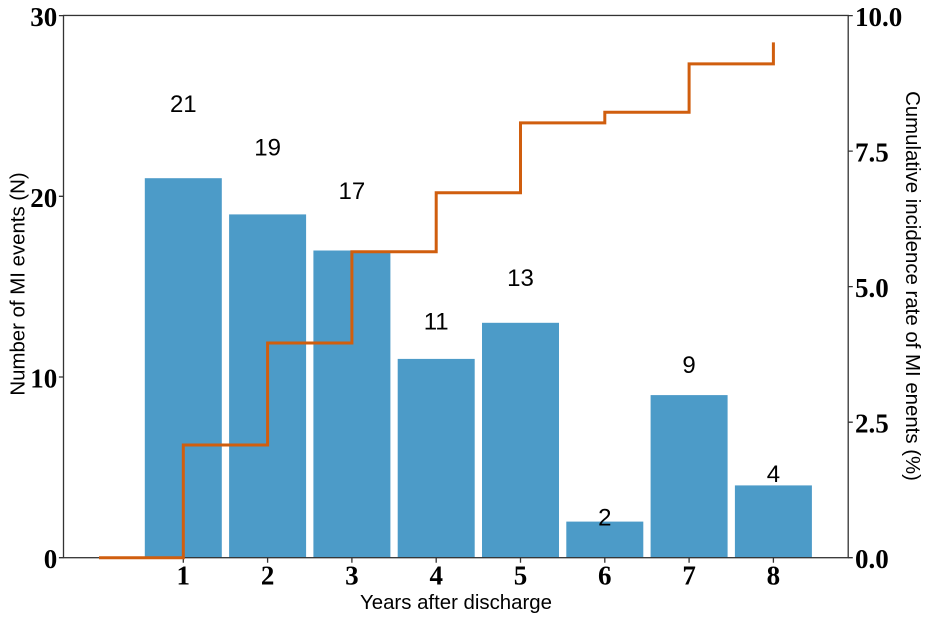 This screenshot has width=932, height=620. I want to click on svg-text: 17, so click(352, 191).